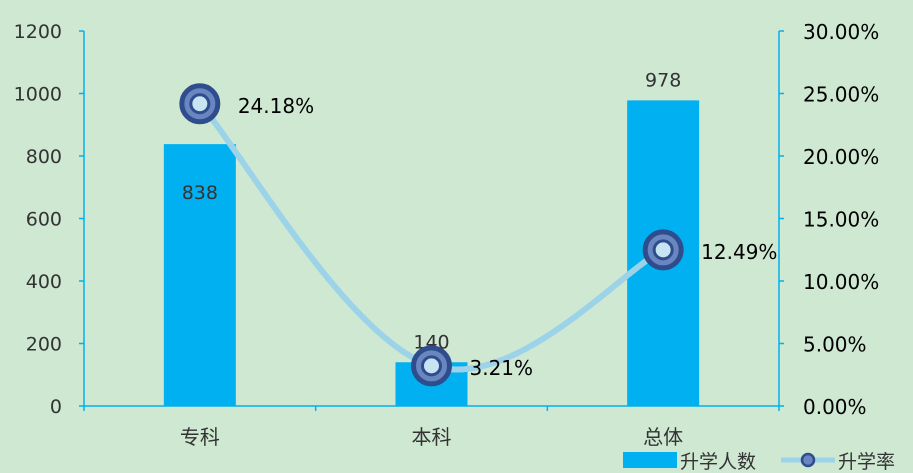  Describe the element at coordinates (841, 282) in the screenshot. I see `right-tick-label-2: 10.00%` at that location.